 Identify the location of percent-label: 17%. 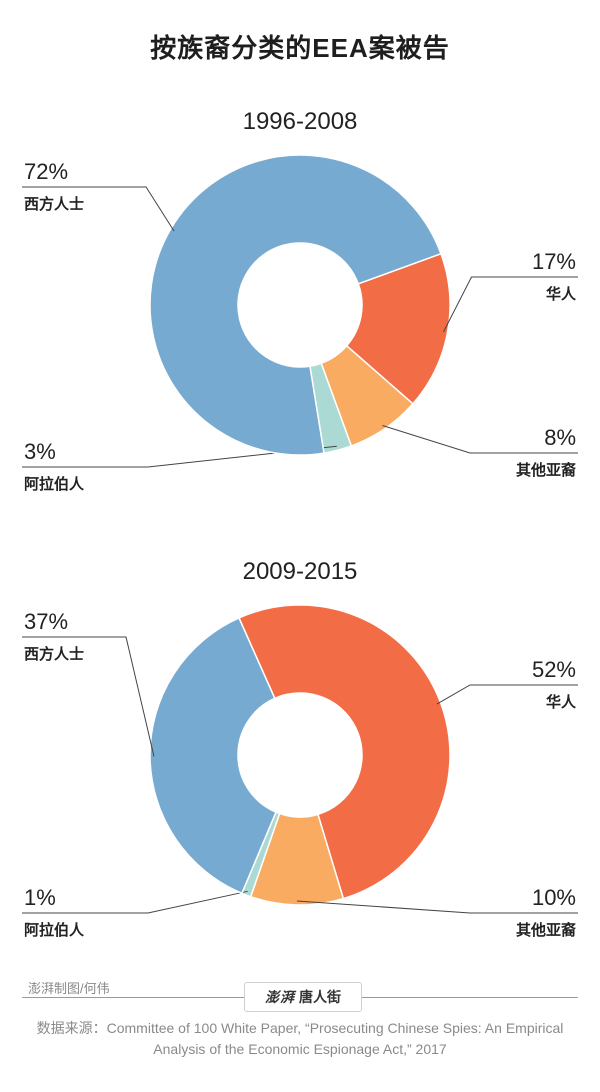
(554, 261).